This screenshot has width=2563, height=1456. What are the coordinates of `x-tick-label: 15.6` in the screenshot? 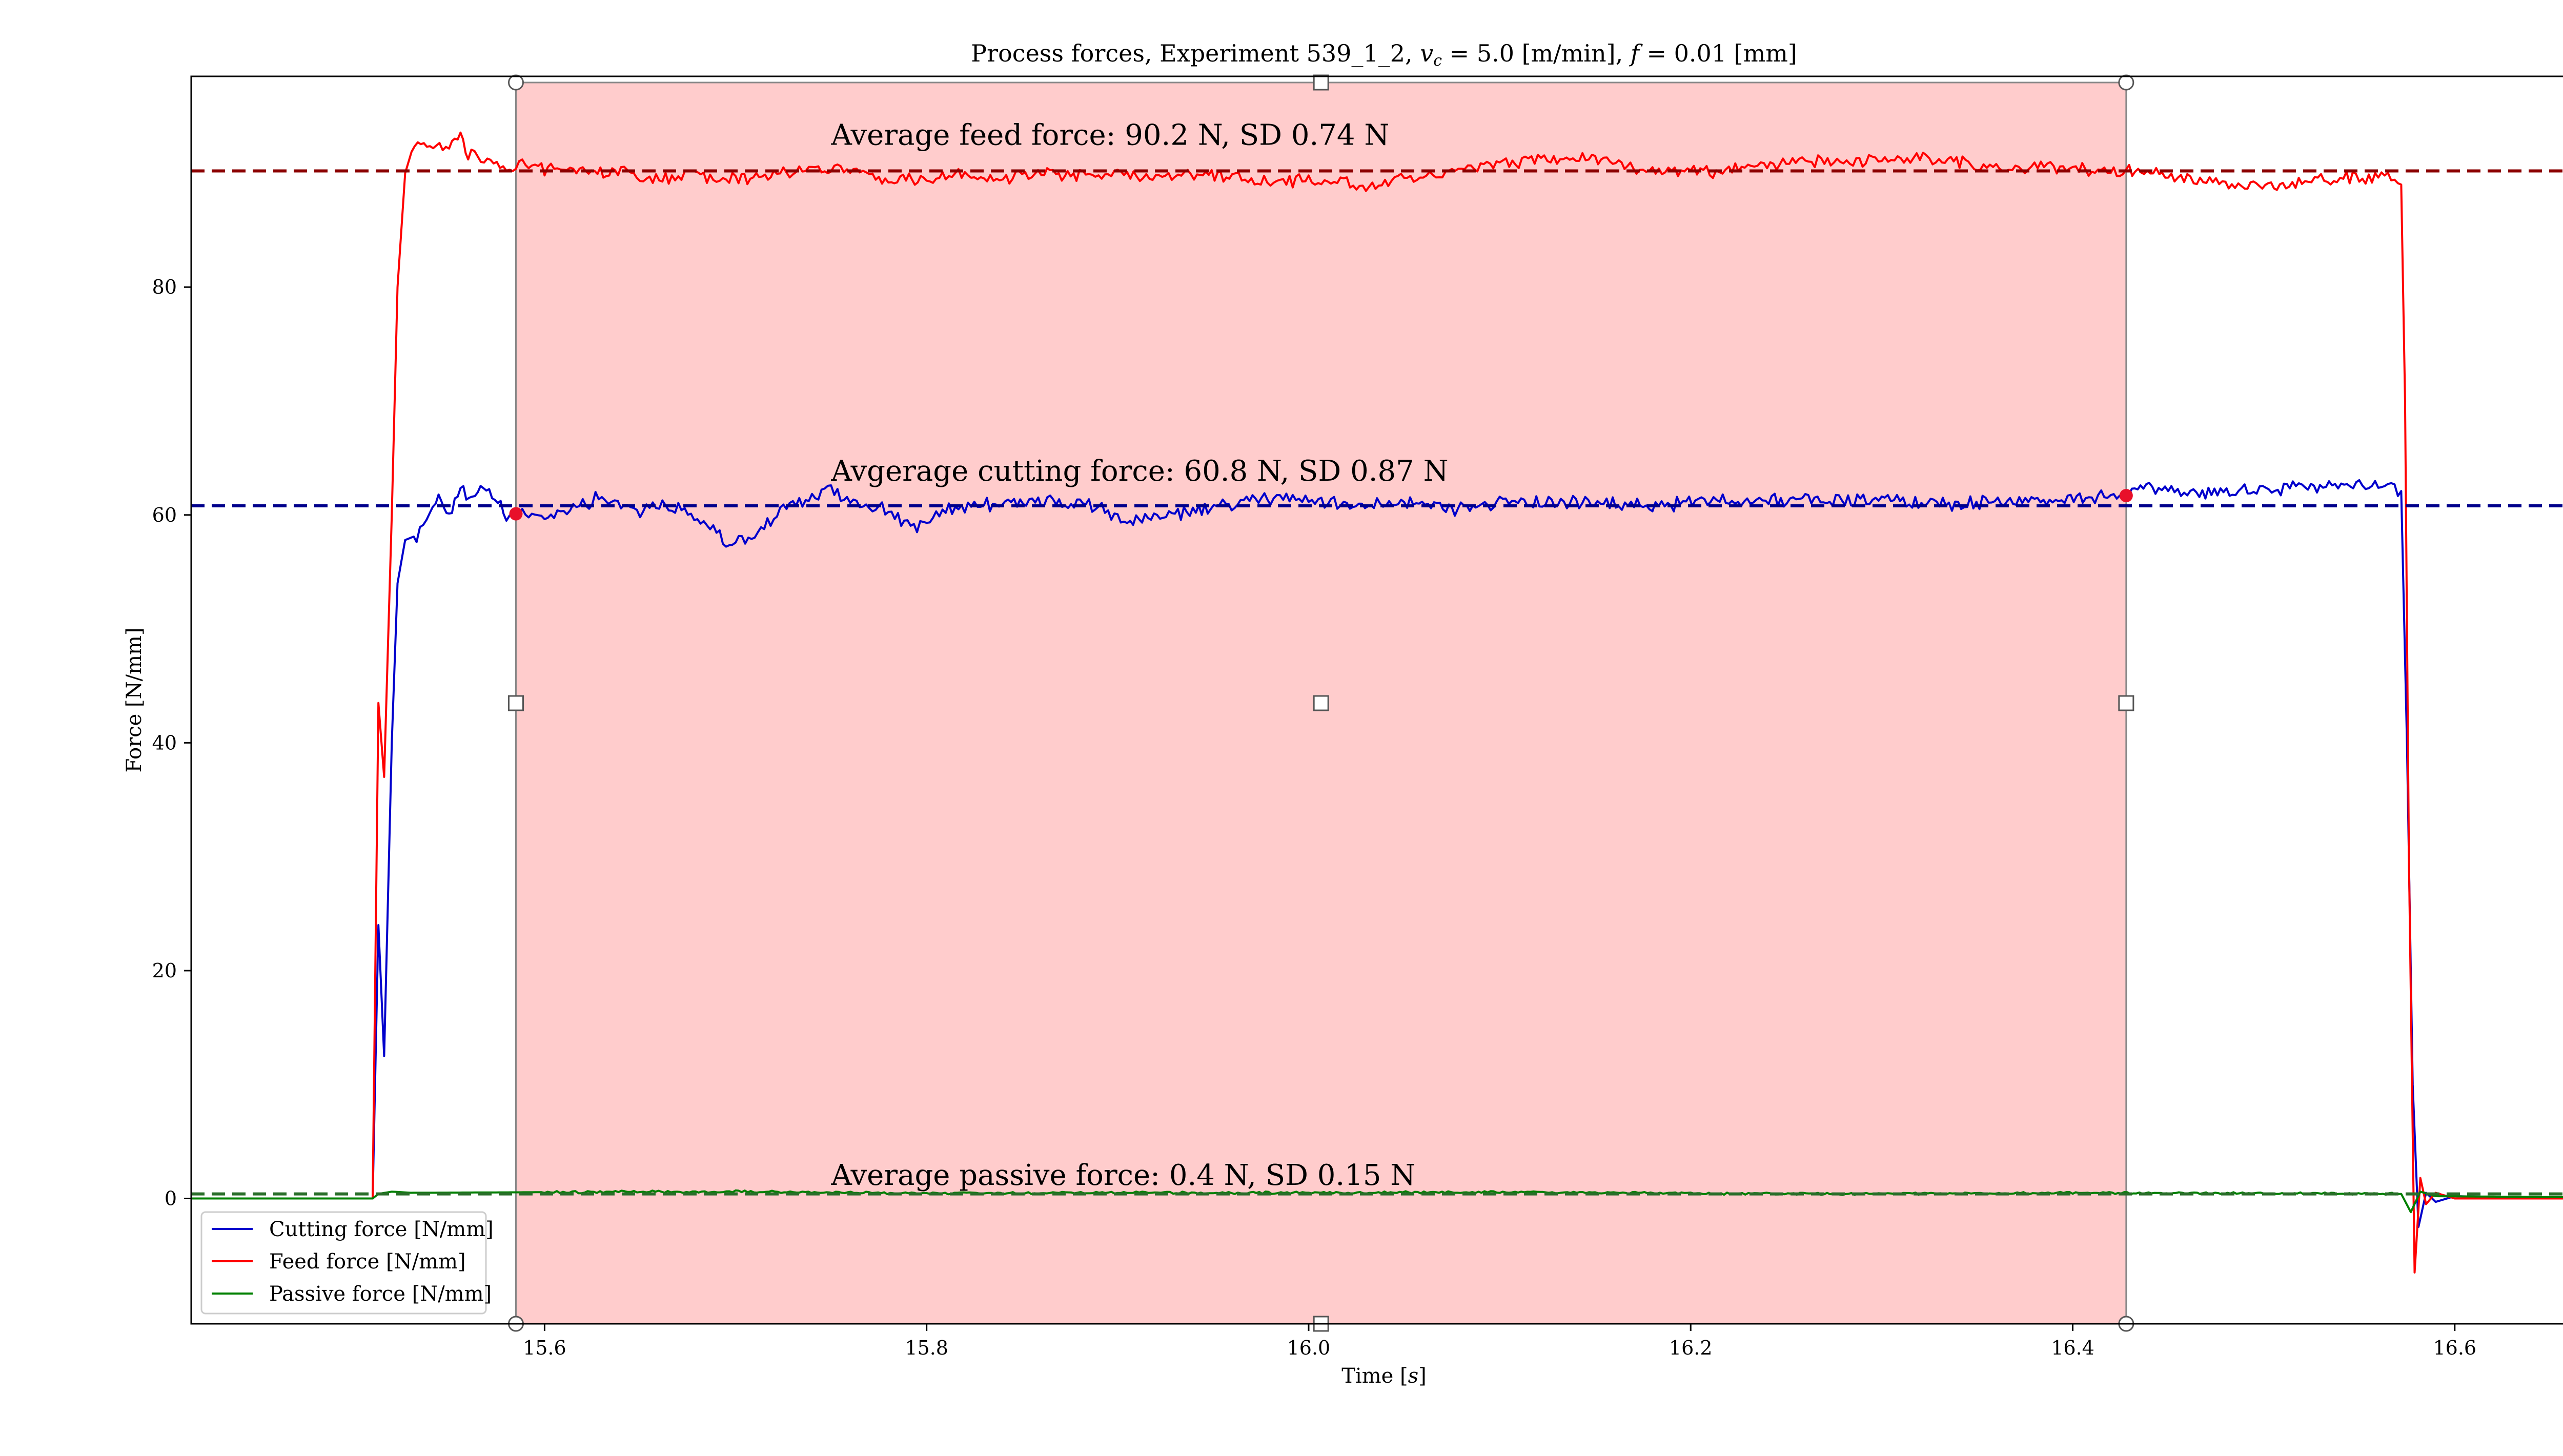 It's located at (544, 1348).